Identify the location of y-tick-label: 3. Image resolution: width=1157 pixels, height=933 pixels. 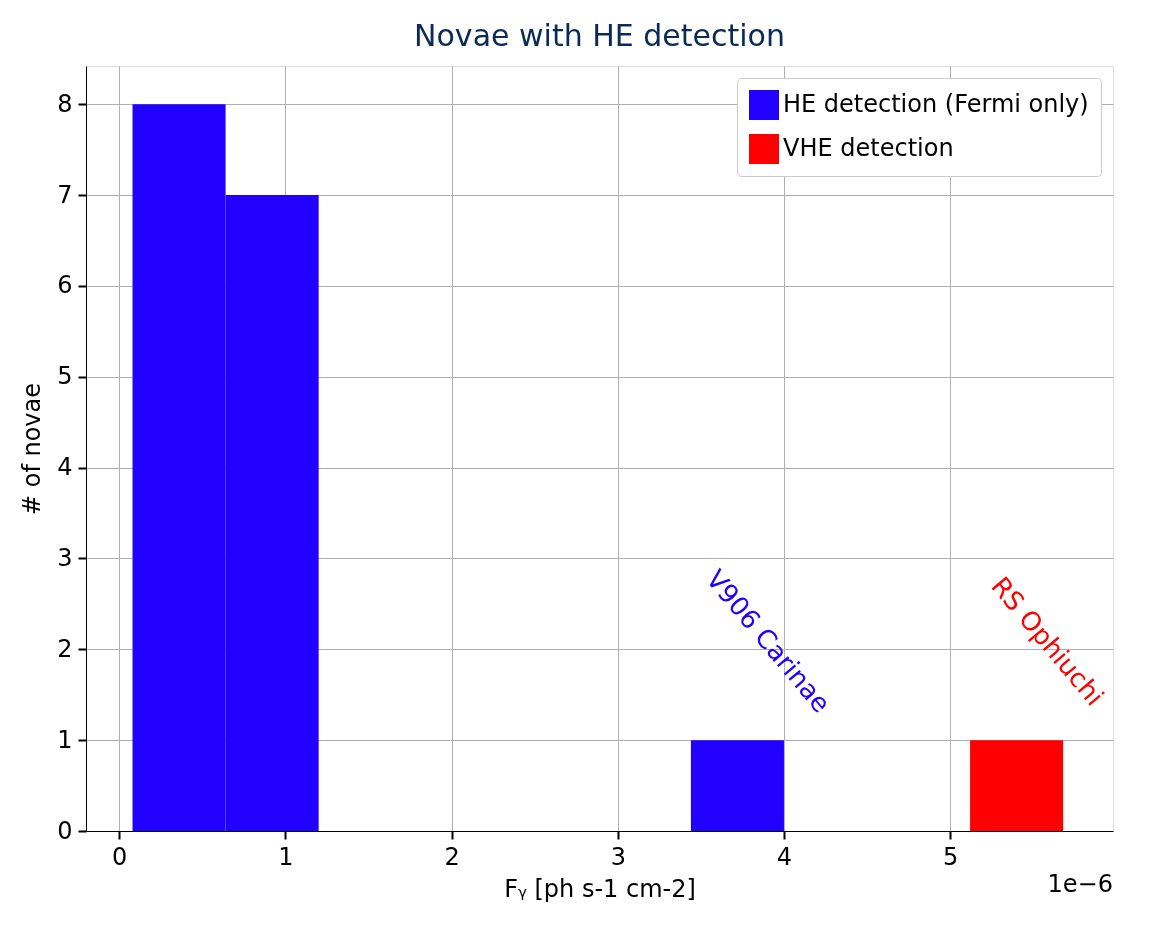
(65, 557).